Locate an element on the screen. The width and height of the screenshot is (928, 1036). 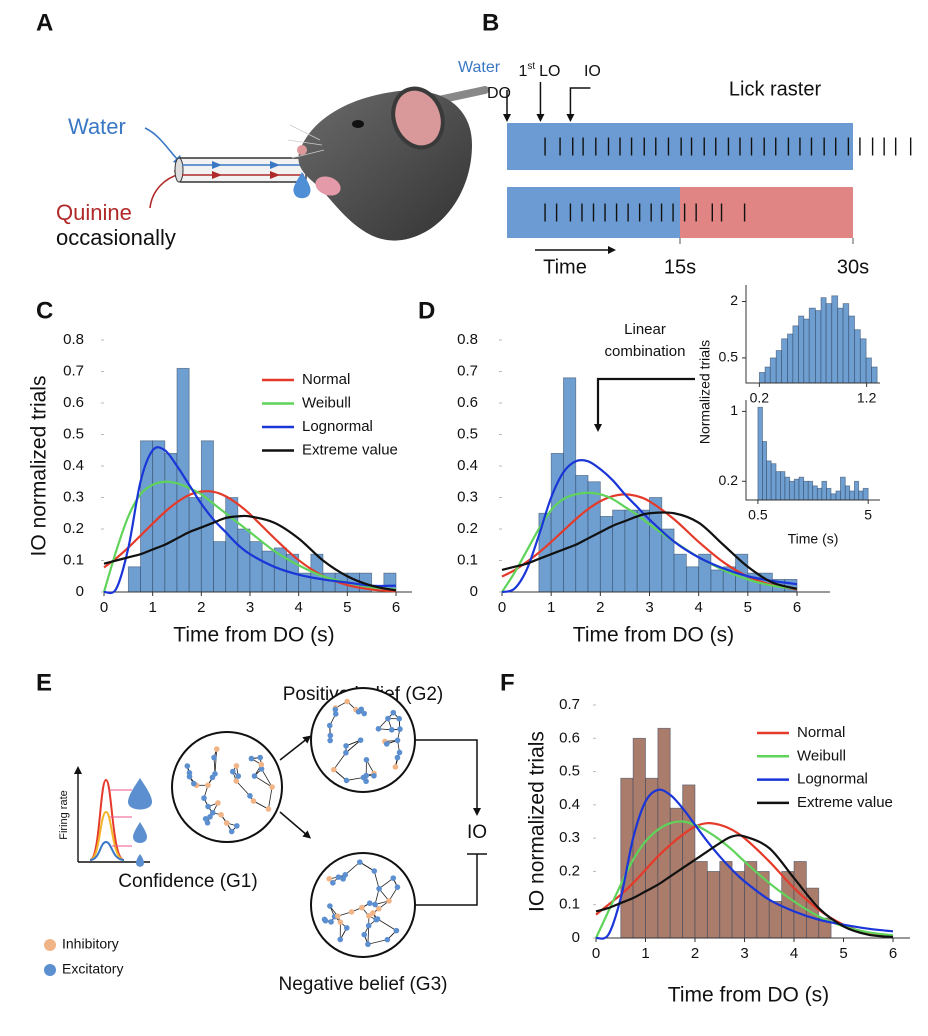
x-axis-label: Time from DO (s) is located at coordinates (253, 635).